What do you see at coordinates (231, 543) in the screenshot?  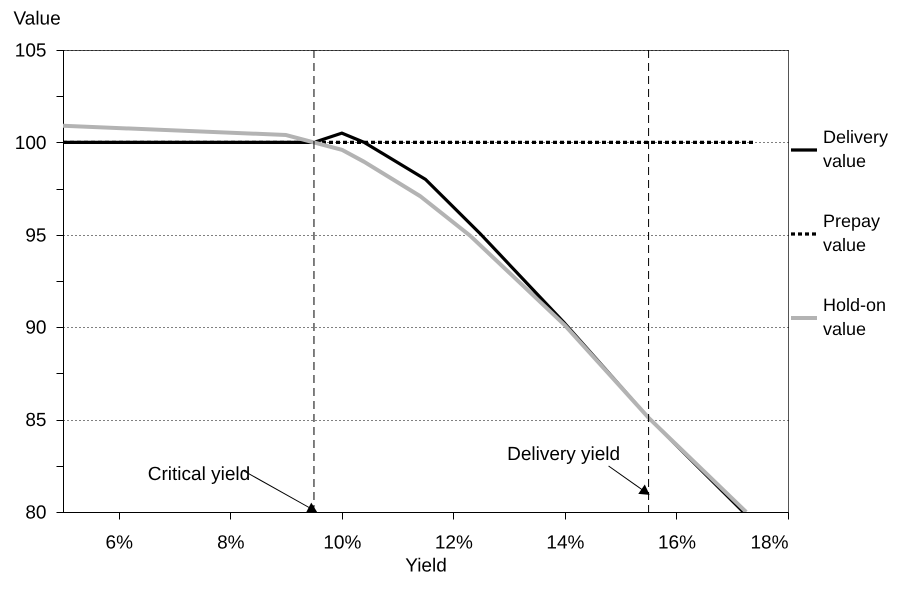 I see `x-tick-label: 8%` at bounding box center [231, 543].